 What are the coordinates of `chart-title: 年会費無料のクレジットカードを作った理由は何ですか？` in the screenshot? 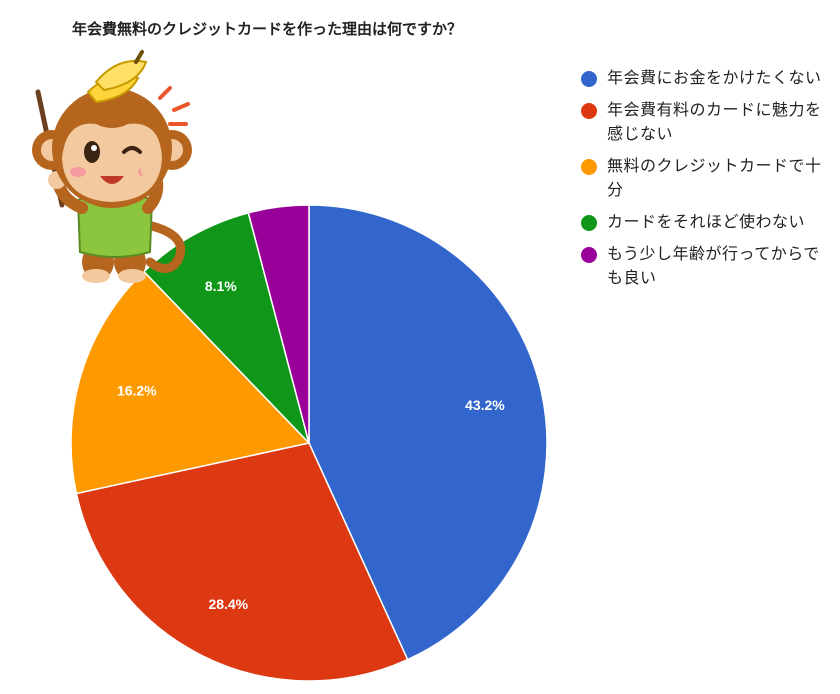 It's located at (267, 29).